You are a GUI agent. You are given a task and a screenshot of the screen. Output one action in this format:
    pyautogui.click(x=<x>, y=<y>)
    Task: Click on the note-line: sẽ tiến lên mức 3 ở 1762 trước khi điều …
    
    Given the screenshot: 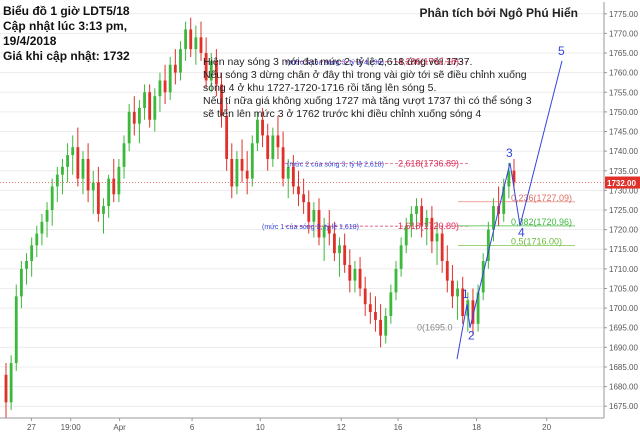 What is the action you would take?
    pyautogui.click(x=342, y=114)
    